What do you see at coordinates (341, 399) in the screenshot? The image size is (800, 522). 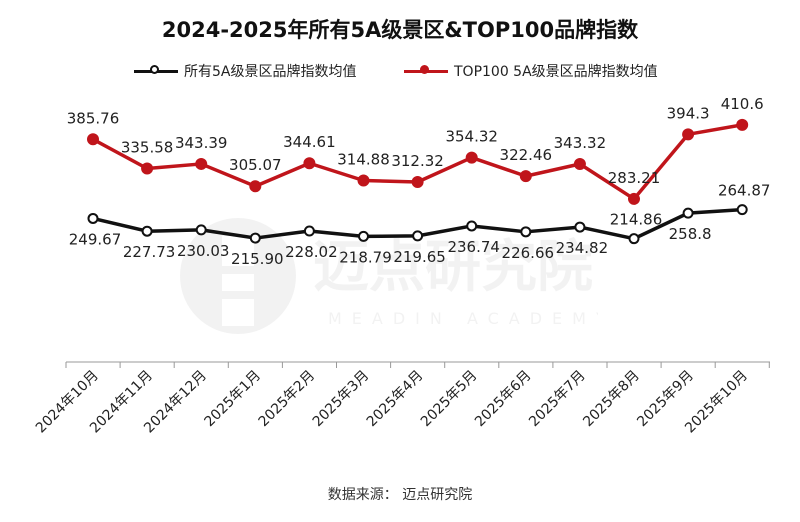 I see `x-tick-label: 2025年3月` at bounding box center [341, 399].